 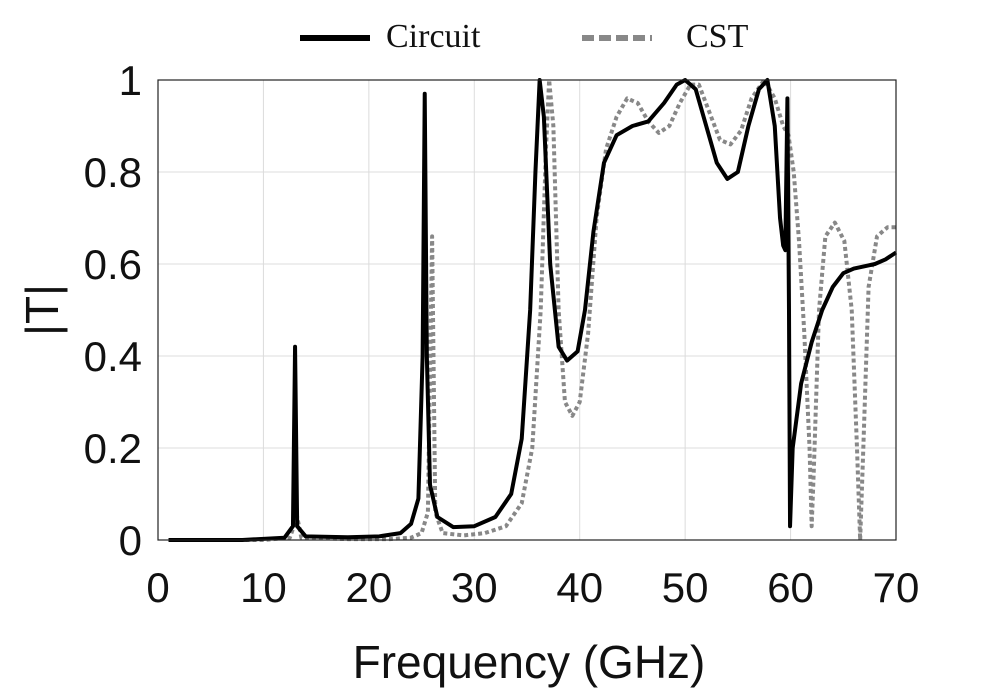 I want to click on x-axis-title: Frequency (GHz), so click(x=529, y=662).